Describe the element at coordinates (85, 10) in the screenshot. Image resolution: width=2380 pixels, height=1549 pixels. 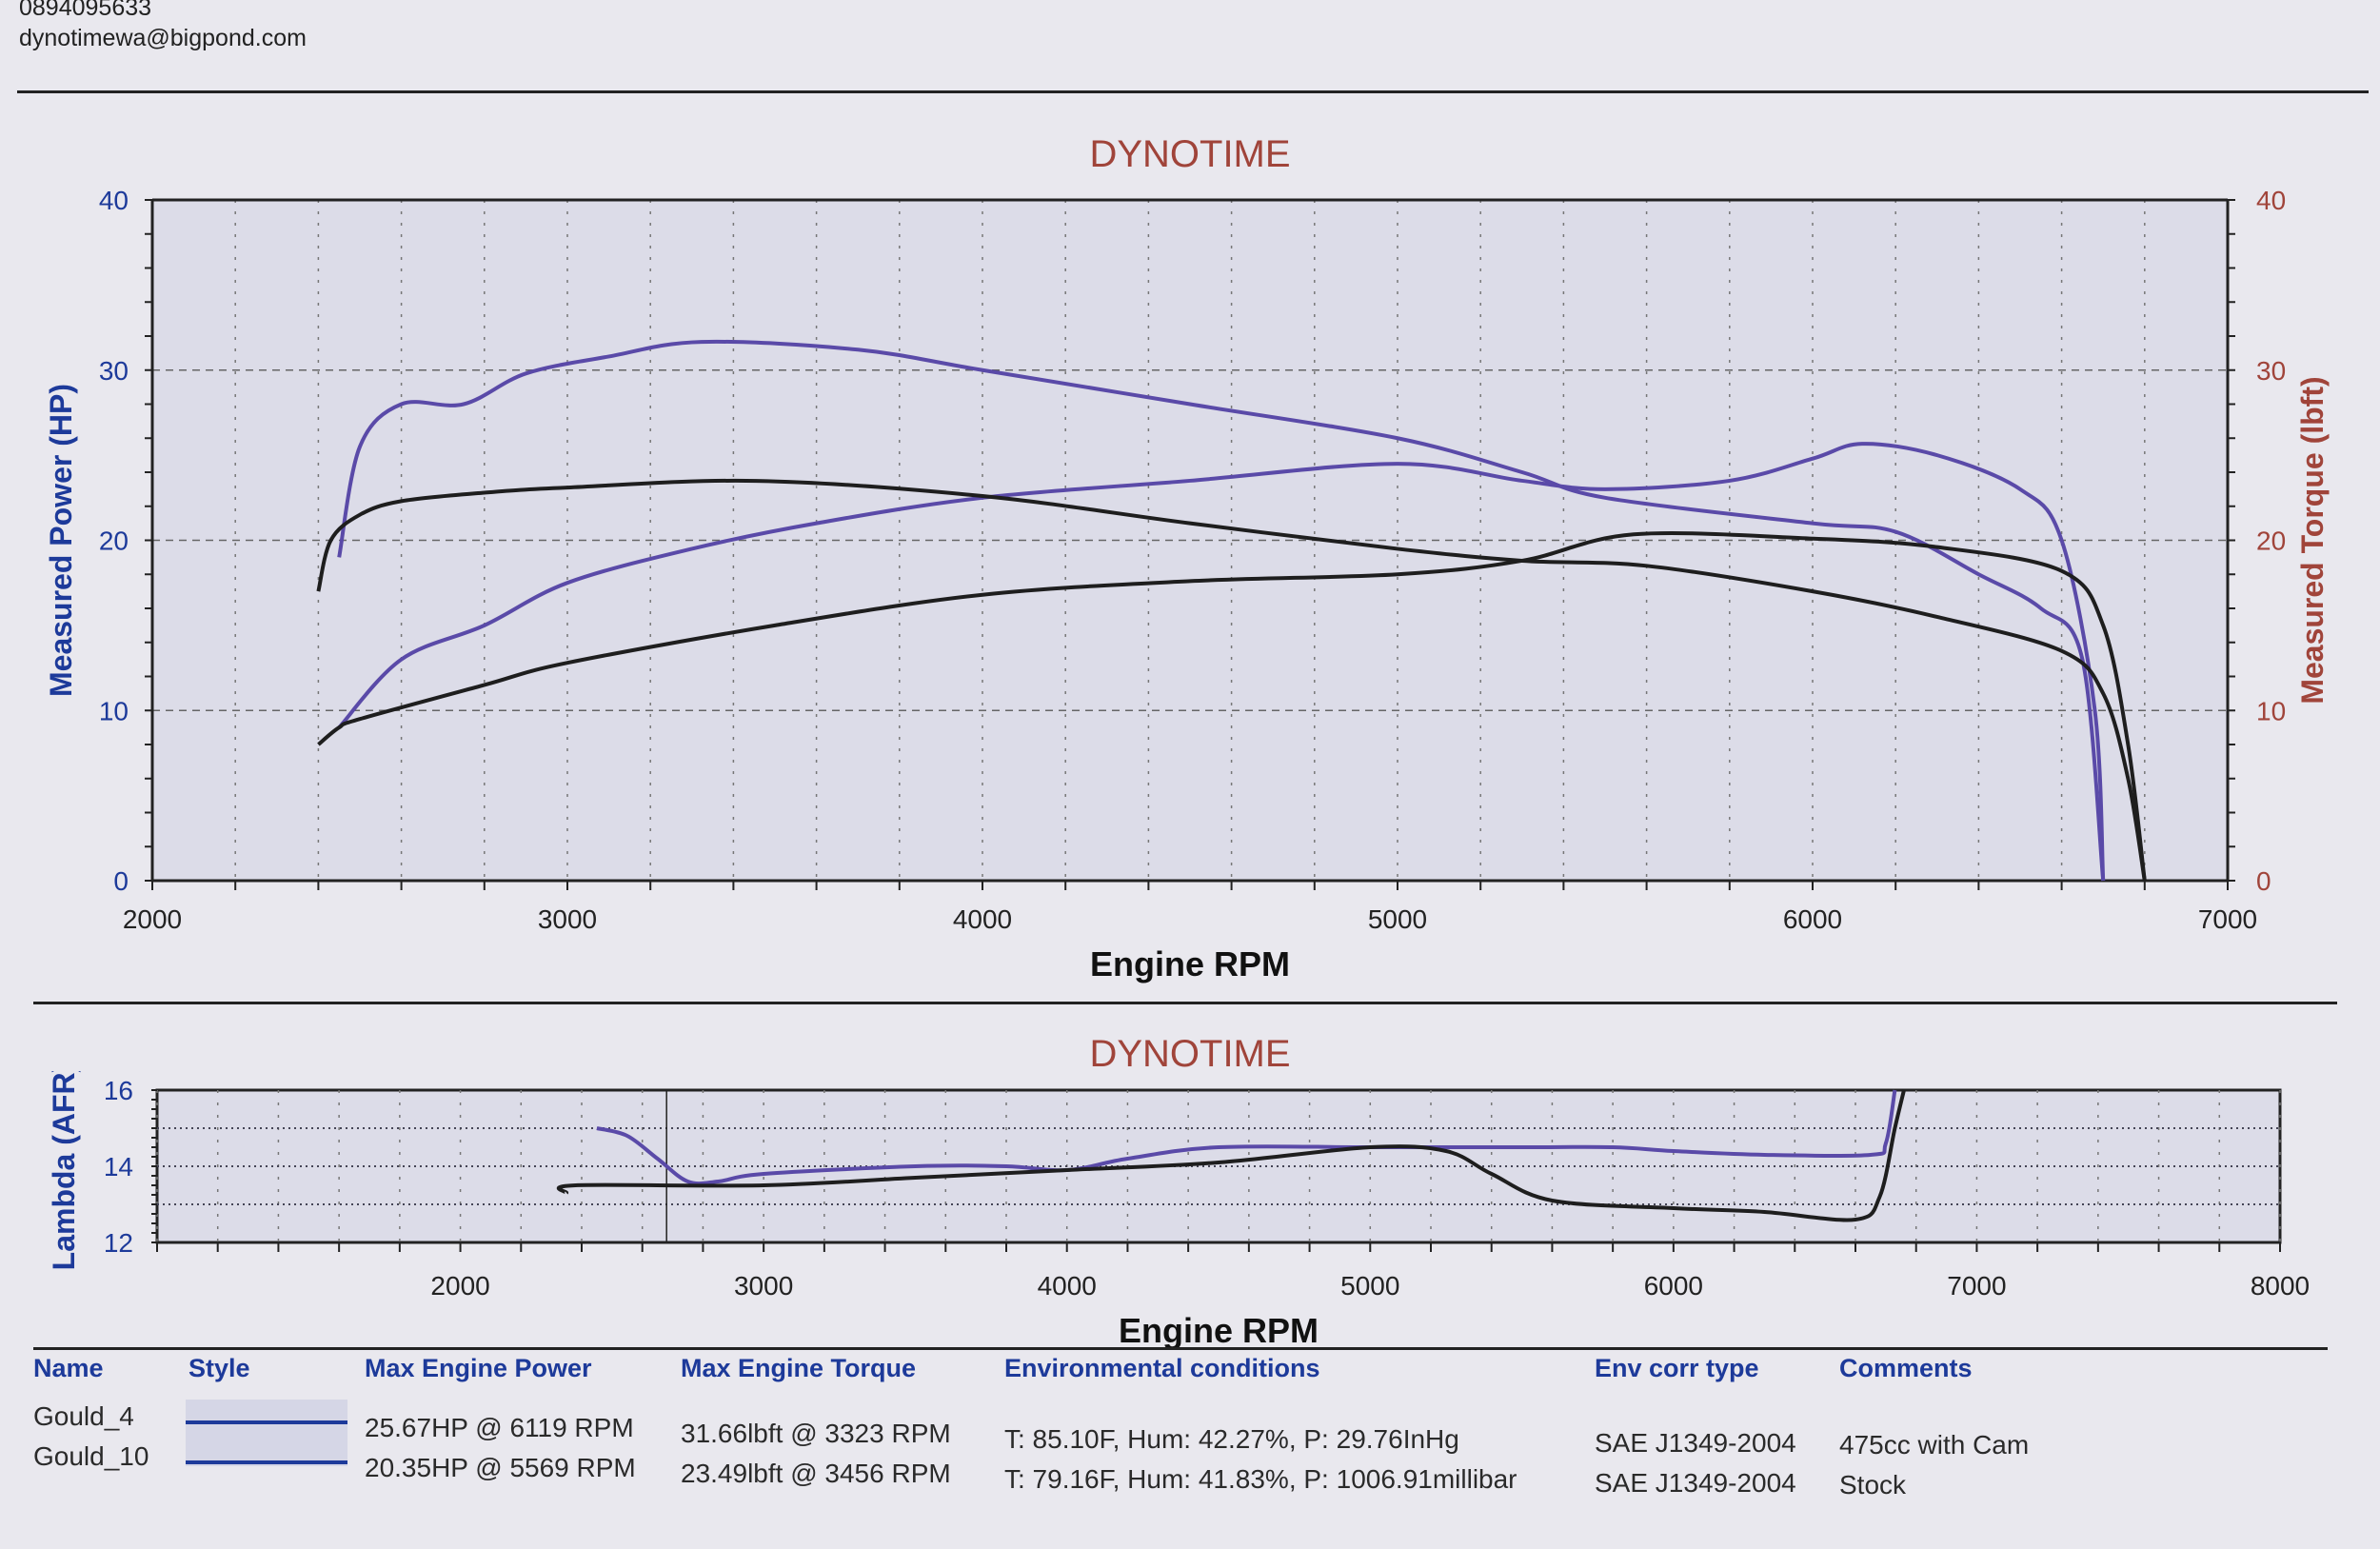
I see `phone-number: 0894095633` at that location.